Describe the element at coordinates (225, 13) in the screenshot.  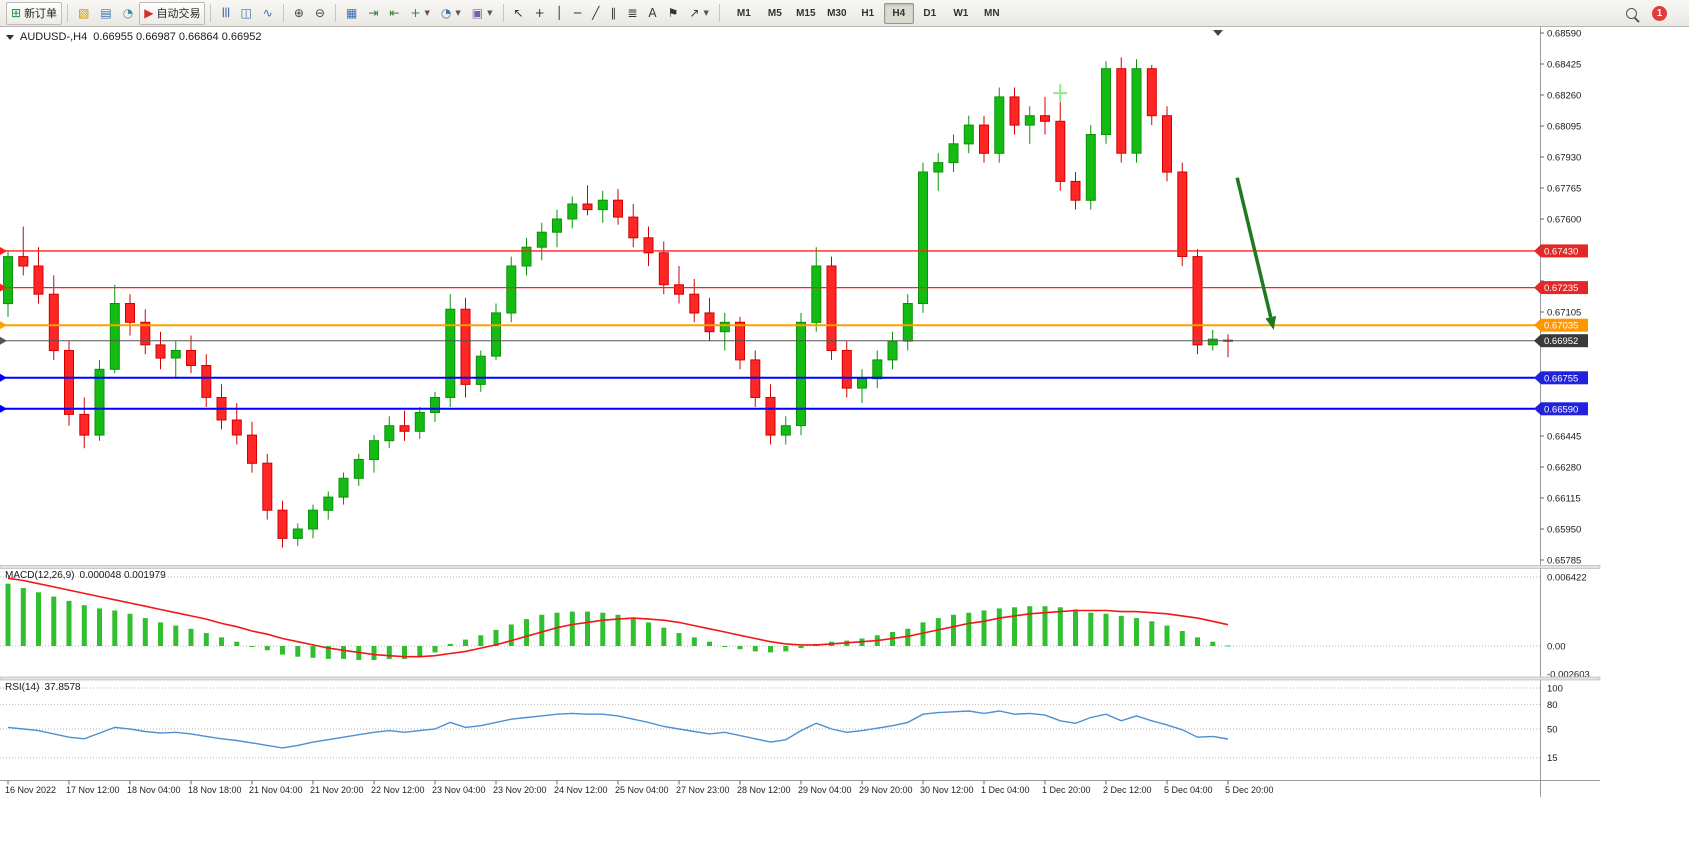
I see `bar-chart-button: |||` at that location.